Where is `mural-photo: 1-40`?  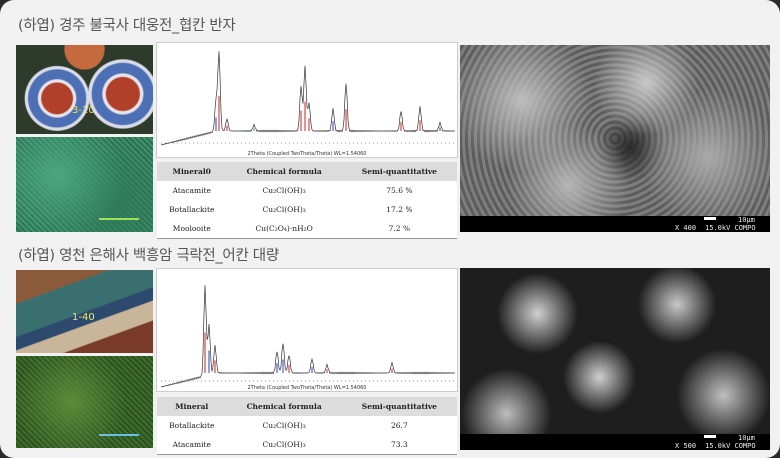
mural-photo: 1-40 is located at coordinates (84, 311).